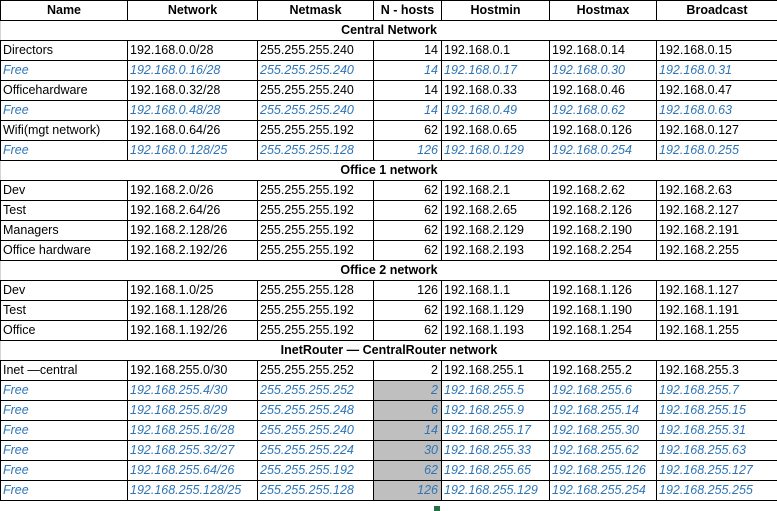  I want to click on cell-hostmin: 192.168.0.65, so click(495, 130).